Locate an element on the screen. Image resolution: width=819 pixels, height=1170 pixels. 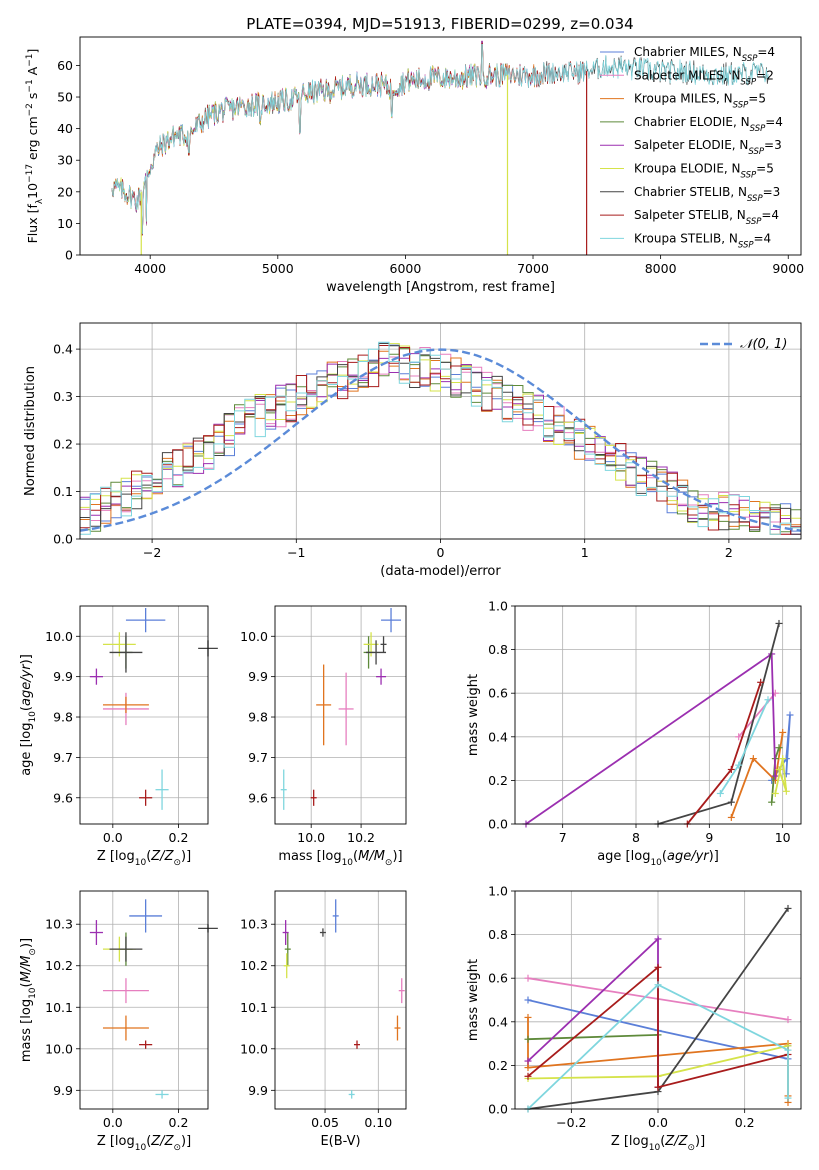
spectrum-line-kroupa-miles is located at coordinates (328, 138).